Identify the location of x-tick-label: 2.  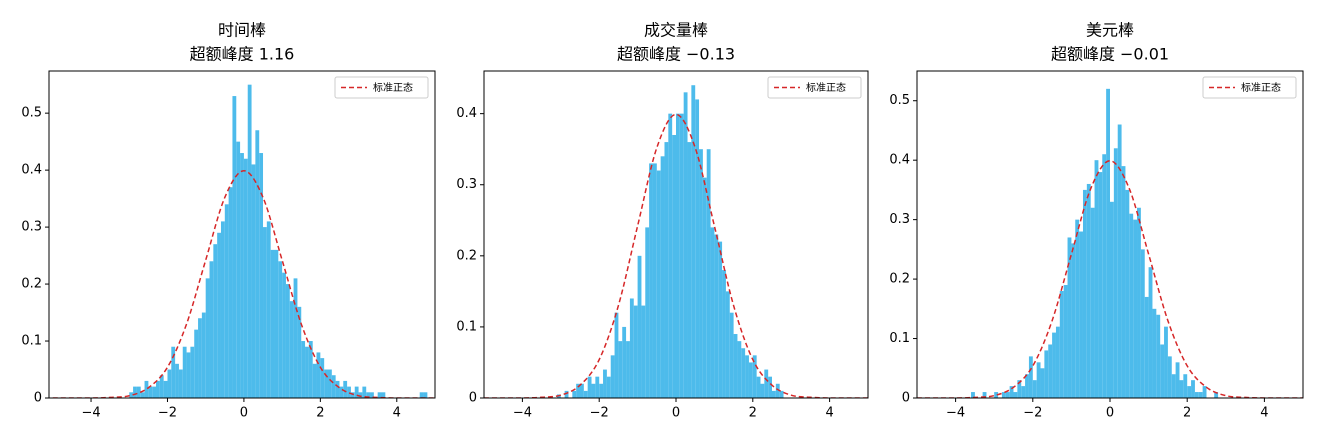
(320, 413).